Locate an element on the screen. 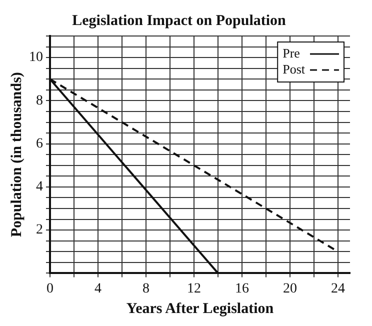 Image resolution: width=372 pixels, height=326 pixels. x-tick-label: 4 is located at coordinates (98, 288).